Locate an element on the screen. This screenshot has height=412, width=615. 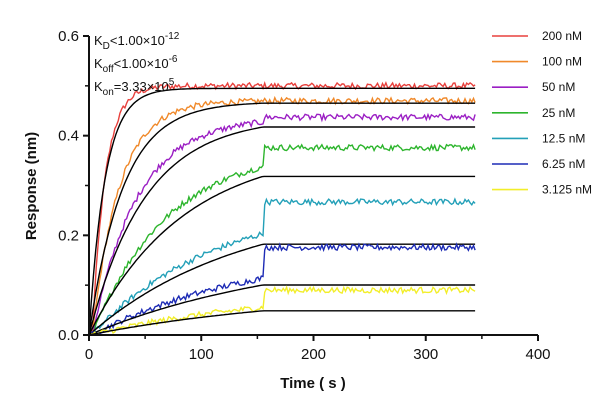
x-ticks: 0 100 200 300 400 is located at coordinates (318, 349).